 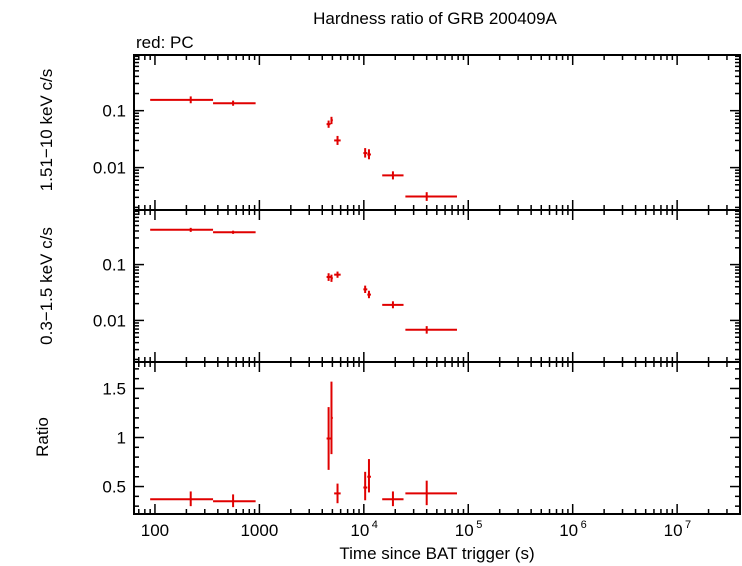 I want to click on x-tick-exponent: 7, so click(x=688, y=525).